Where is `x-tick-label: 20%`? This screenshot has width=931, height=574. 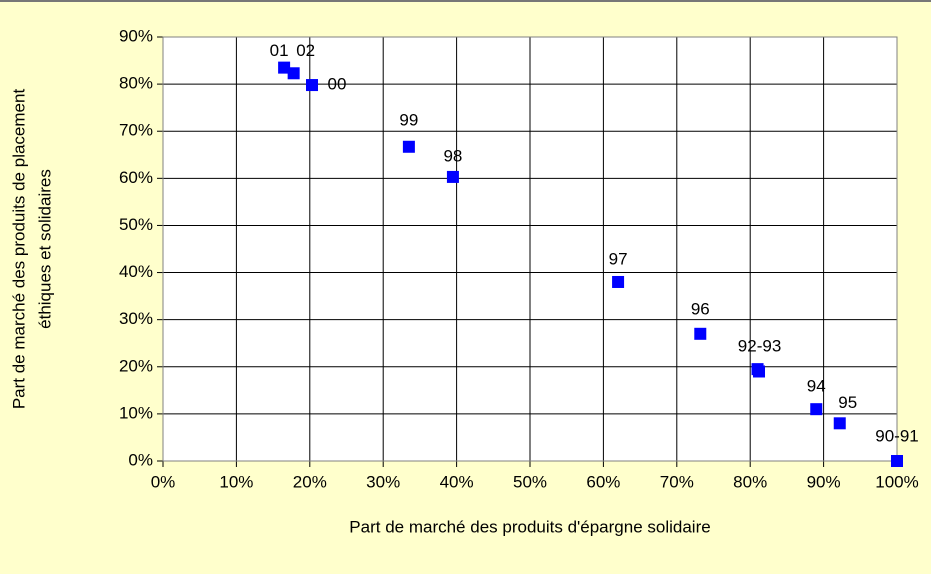 x-tick-label: 20% is located at coordinates (310, 481).